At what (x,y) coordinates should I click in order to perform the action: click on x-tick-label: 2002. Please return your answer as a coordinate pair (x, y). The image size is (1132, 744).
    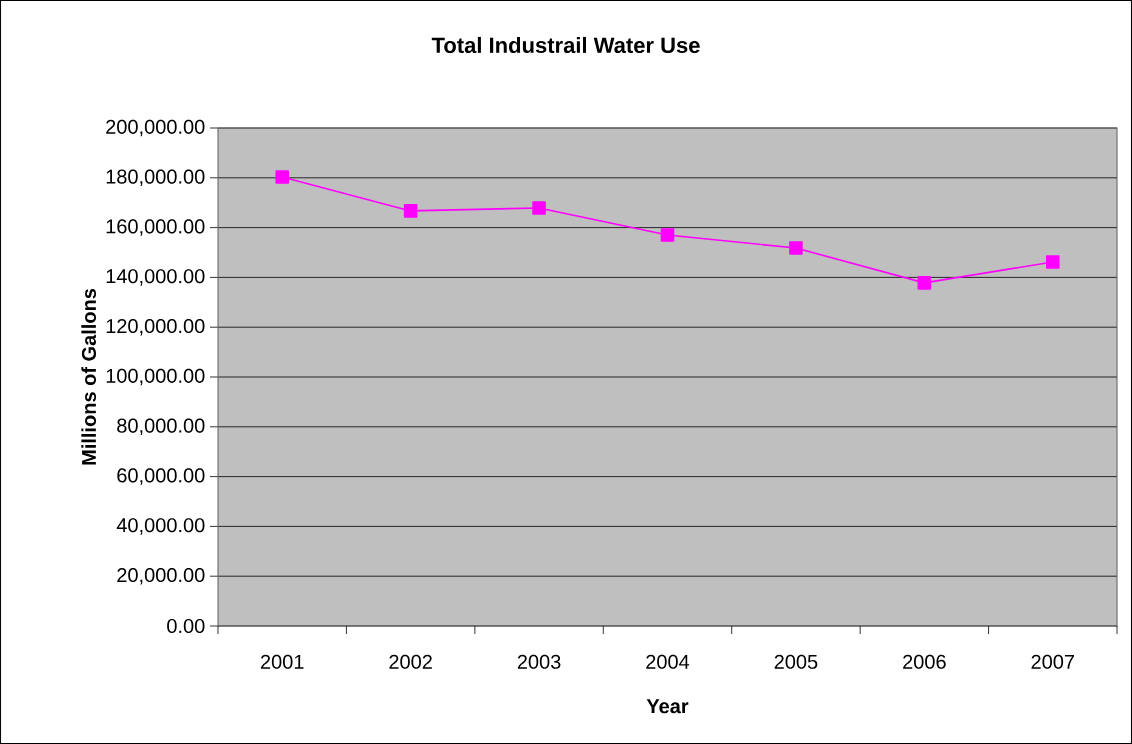
    Looking at the image, I should click on (410, 661).